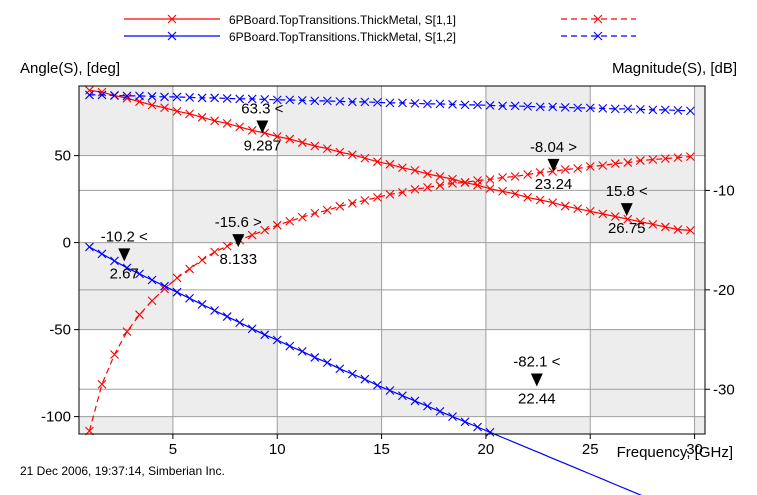  Describe the element at coordinates (56, 417) in the screenshot. I see `y1-tick-label: -100` at that location.